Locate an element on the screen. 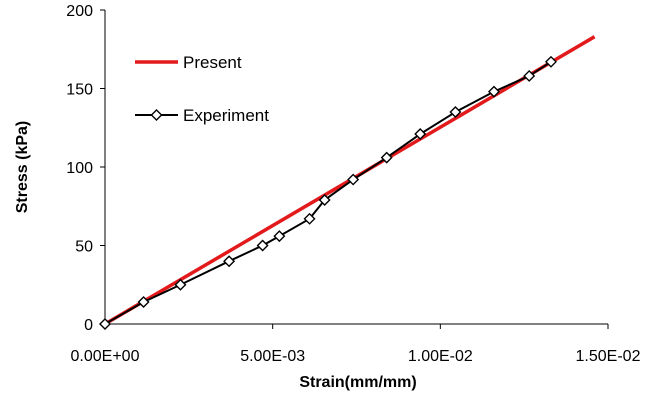  y-axis-ticks: 0 50 100 150 200 is located at coordinates (85, 168).